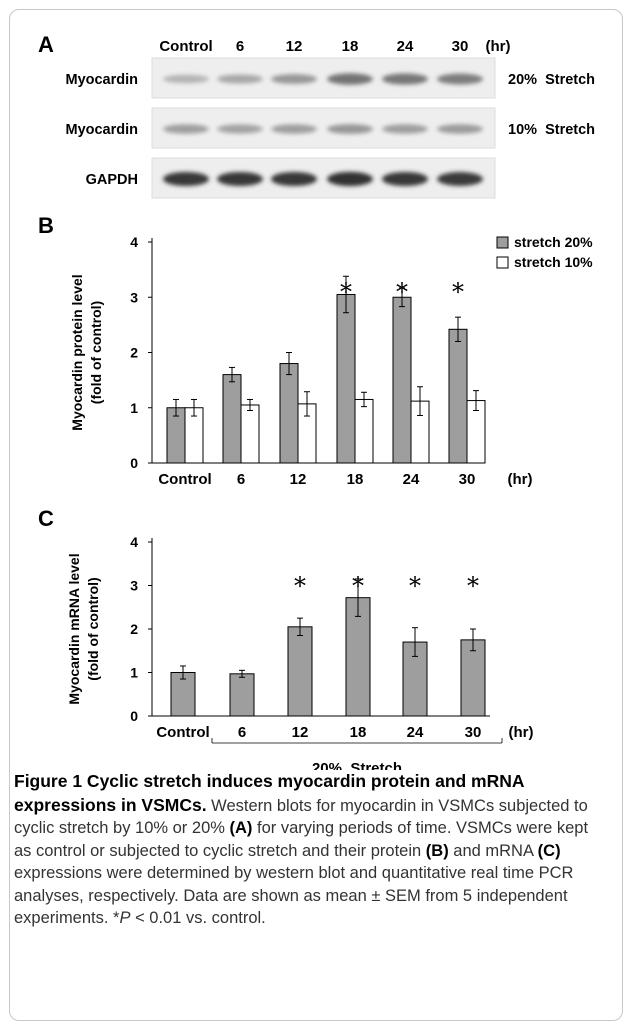 The width and height of the screenshot is (633, 1026). I want to click on caption-text-3: and mRNA, so click(493, 850).